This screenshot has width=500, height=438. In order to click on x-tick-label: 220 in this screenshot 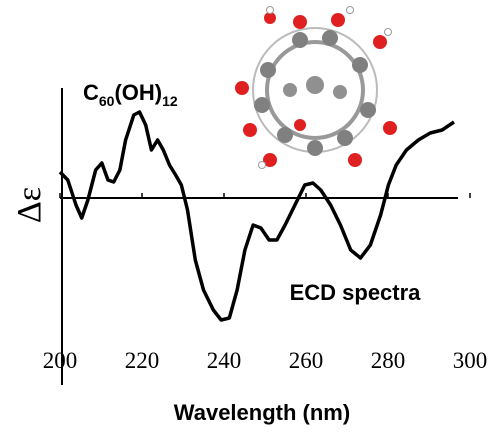, I will do `click(142, 360)`.